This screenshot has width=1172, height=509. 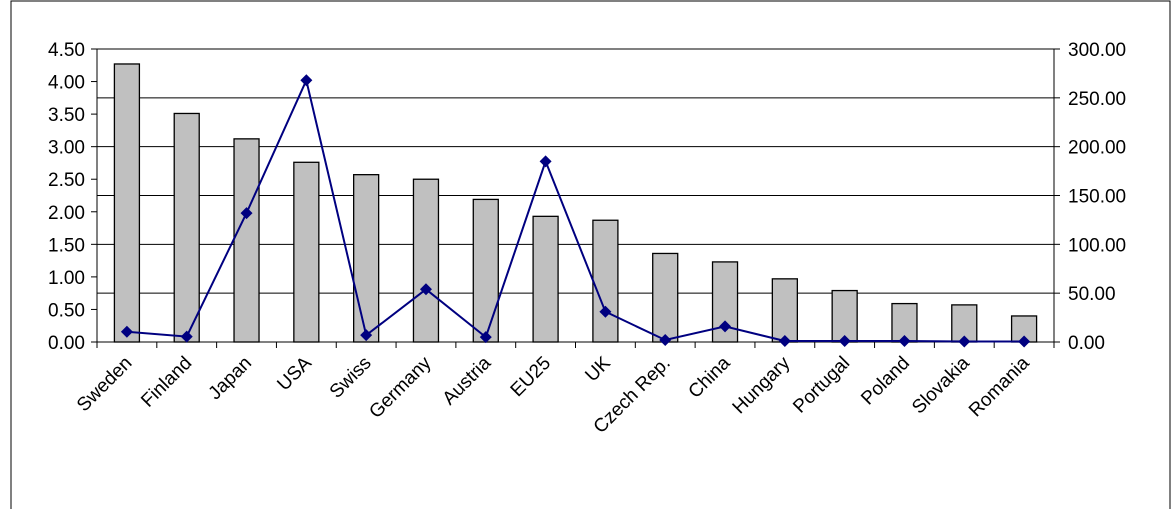 What do you see at coordinates (725, 326) in the screenshot?
I see `marker-china` at bounding box center [725, 326].